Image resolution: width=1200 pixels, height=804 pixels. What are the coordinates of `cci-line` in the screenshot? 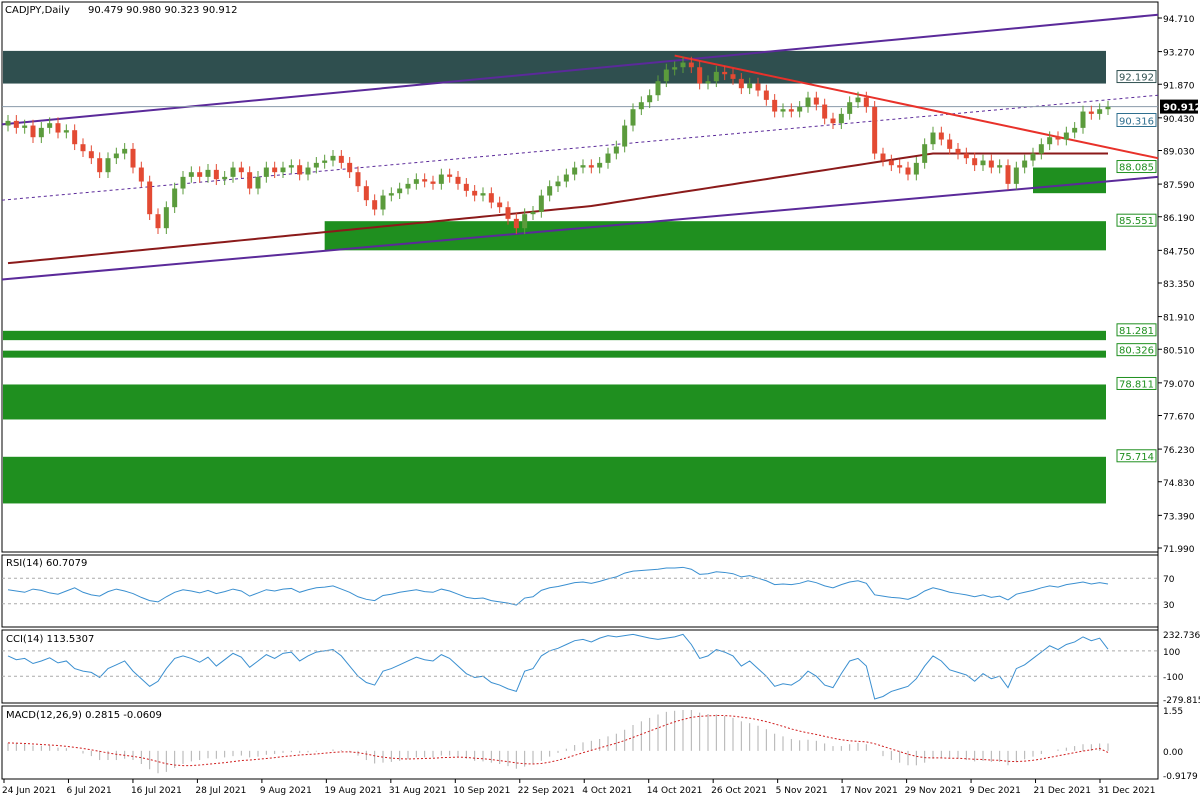 It's located at (558, 666).